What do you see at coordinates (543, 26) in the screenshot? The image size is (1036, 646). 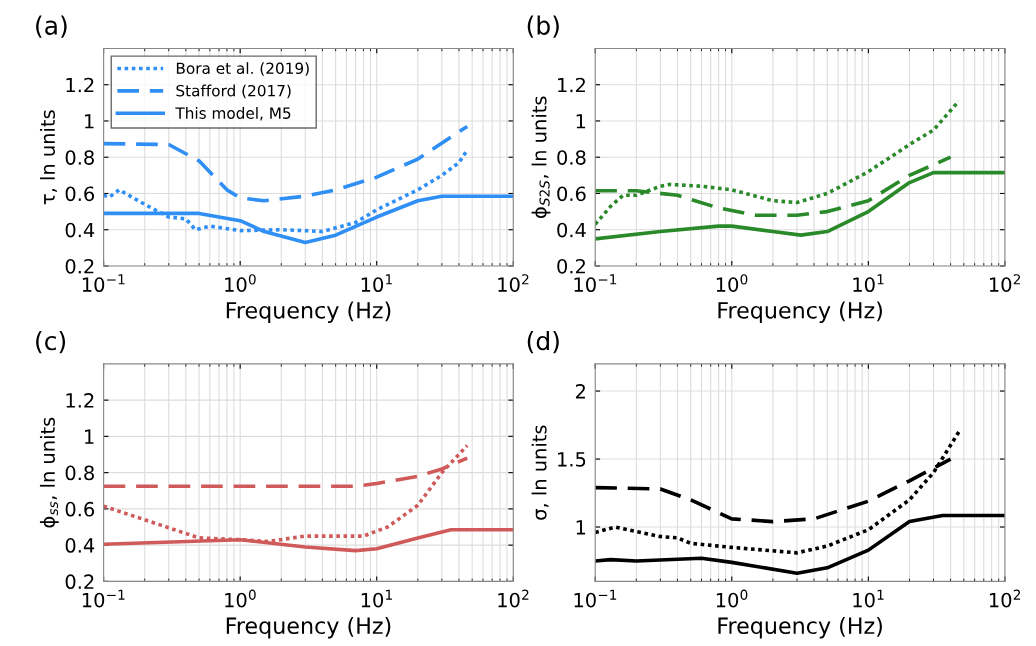 I see `chart-title: (b)` at bounding box center [543, 26].